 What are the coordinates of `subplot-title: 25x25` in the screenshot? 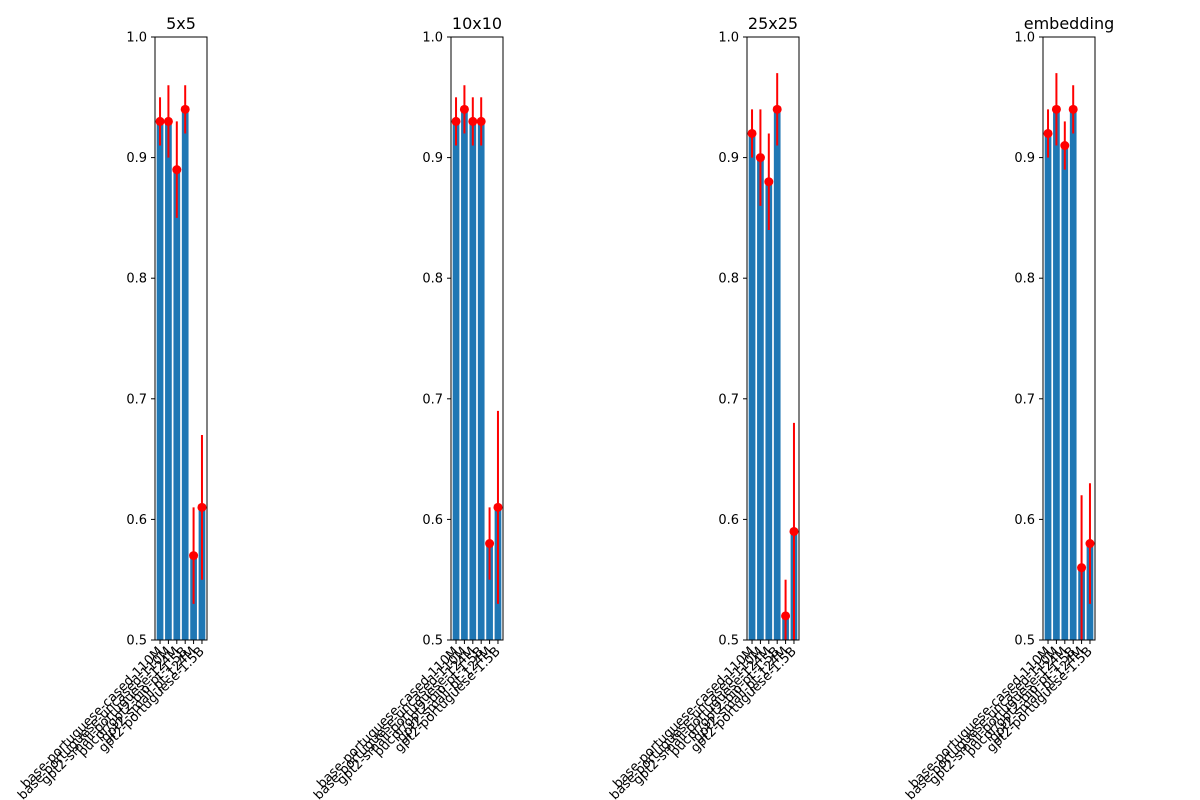 It's located at (773, 23).